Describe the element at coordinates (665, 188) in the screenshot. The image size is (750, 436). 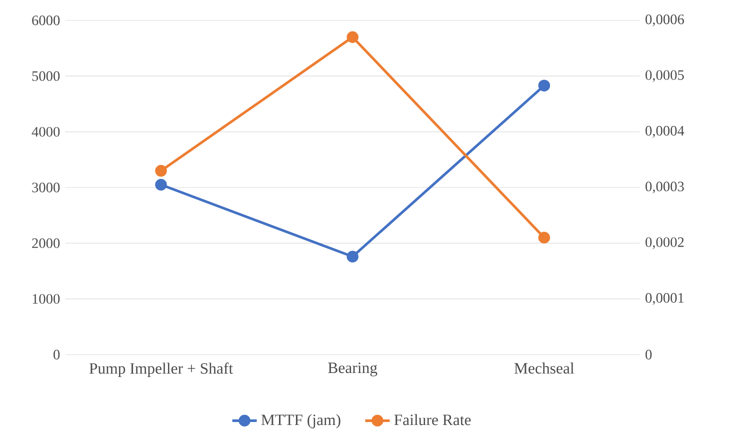
I see `y2-tick-label: 0,0003` at that location.